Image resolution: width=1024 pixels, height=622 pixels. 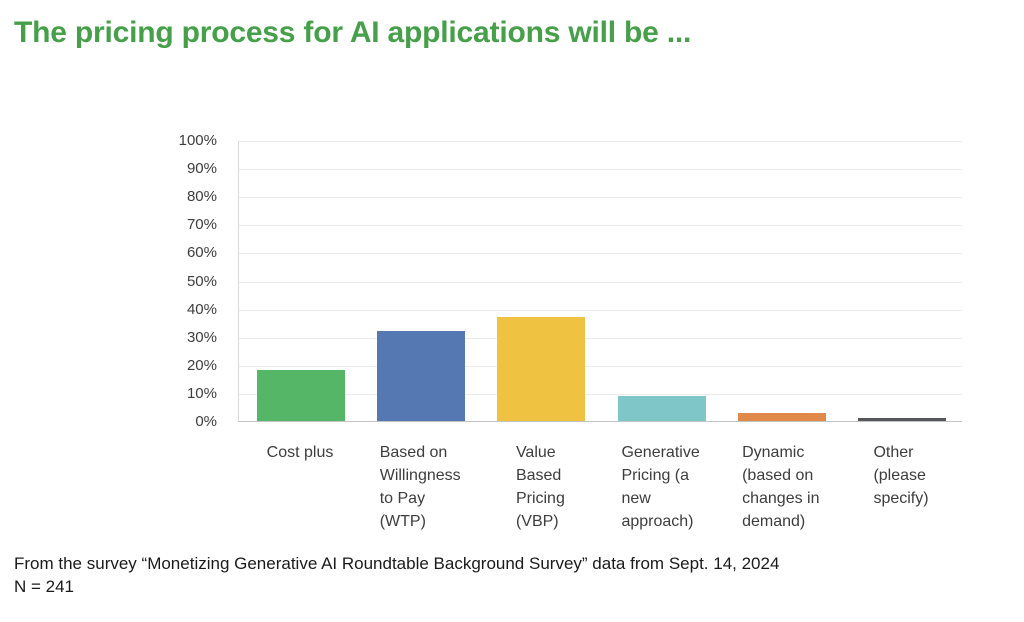 I want to click on x-axis-label: Other (please specify), so click(x=901, y=475).